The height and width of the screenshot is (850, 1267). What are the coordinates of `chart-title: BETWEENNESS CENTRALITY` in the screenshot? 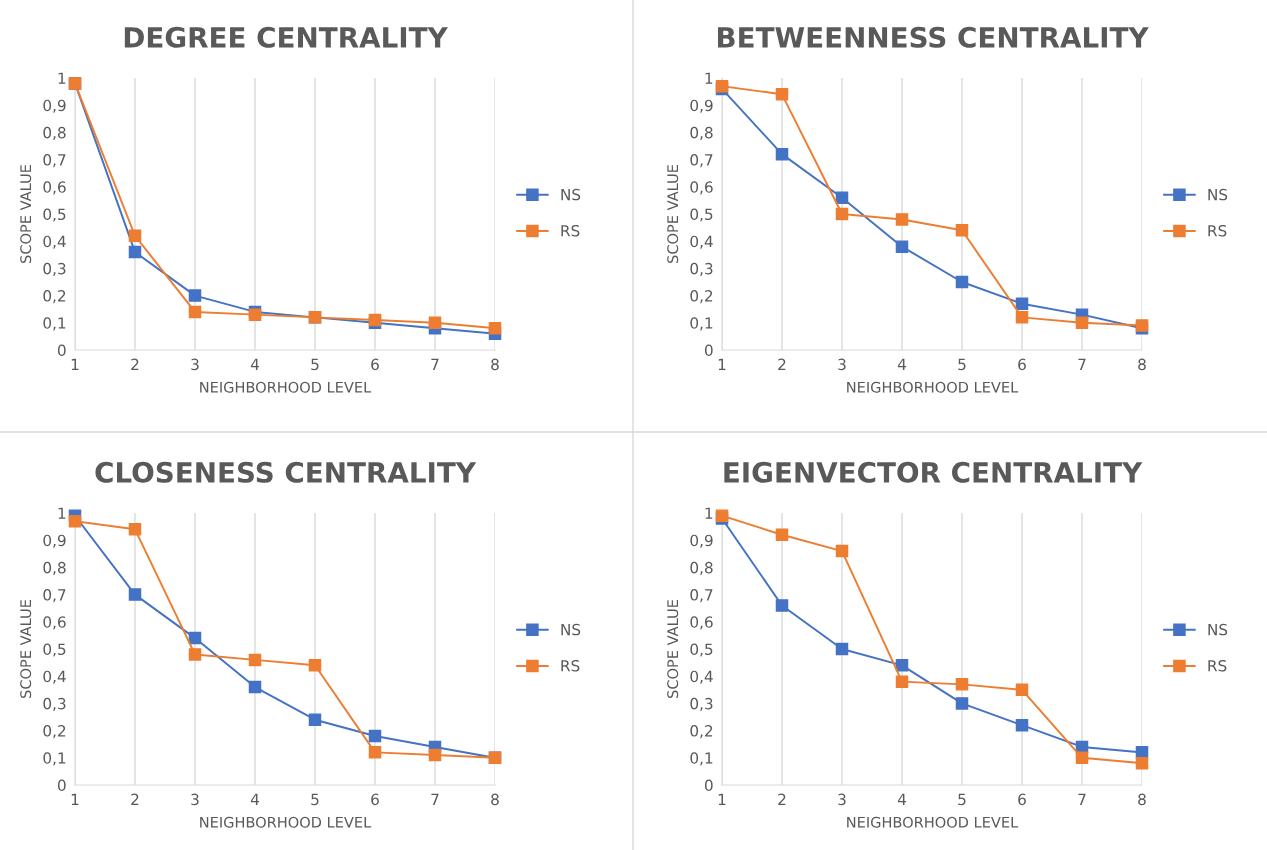 It's located at (933, 37).